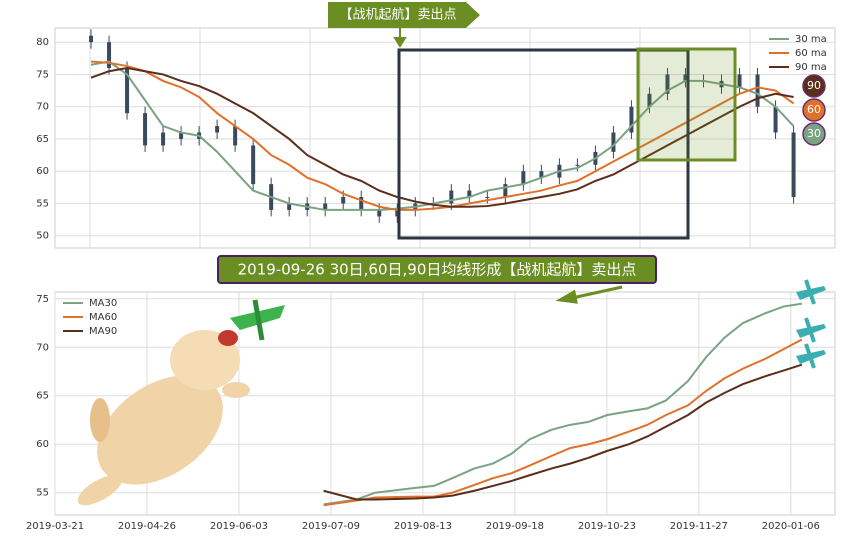 Image resolution: width=842 pixels, height=539 pixels. What do you see at coordinates (811, 53) in the screenshot?
I see `legend-label: 60 ma` at bounding box center [811, 53].